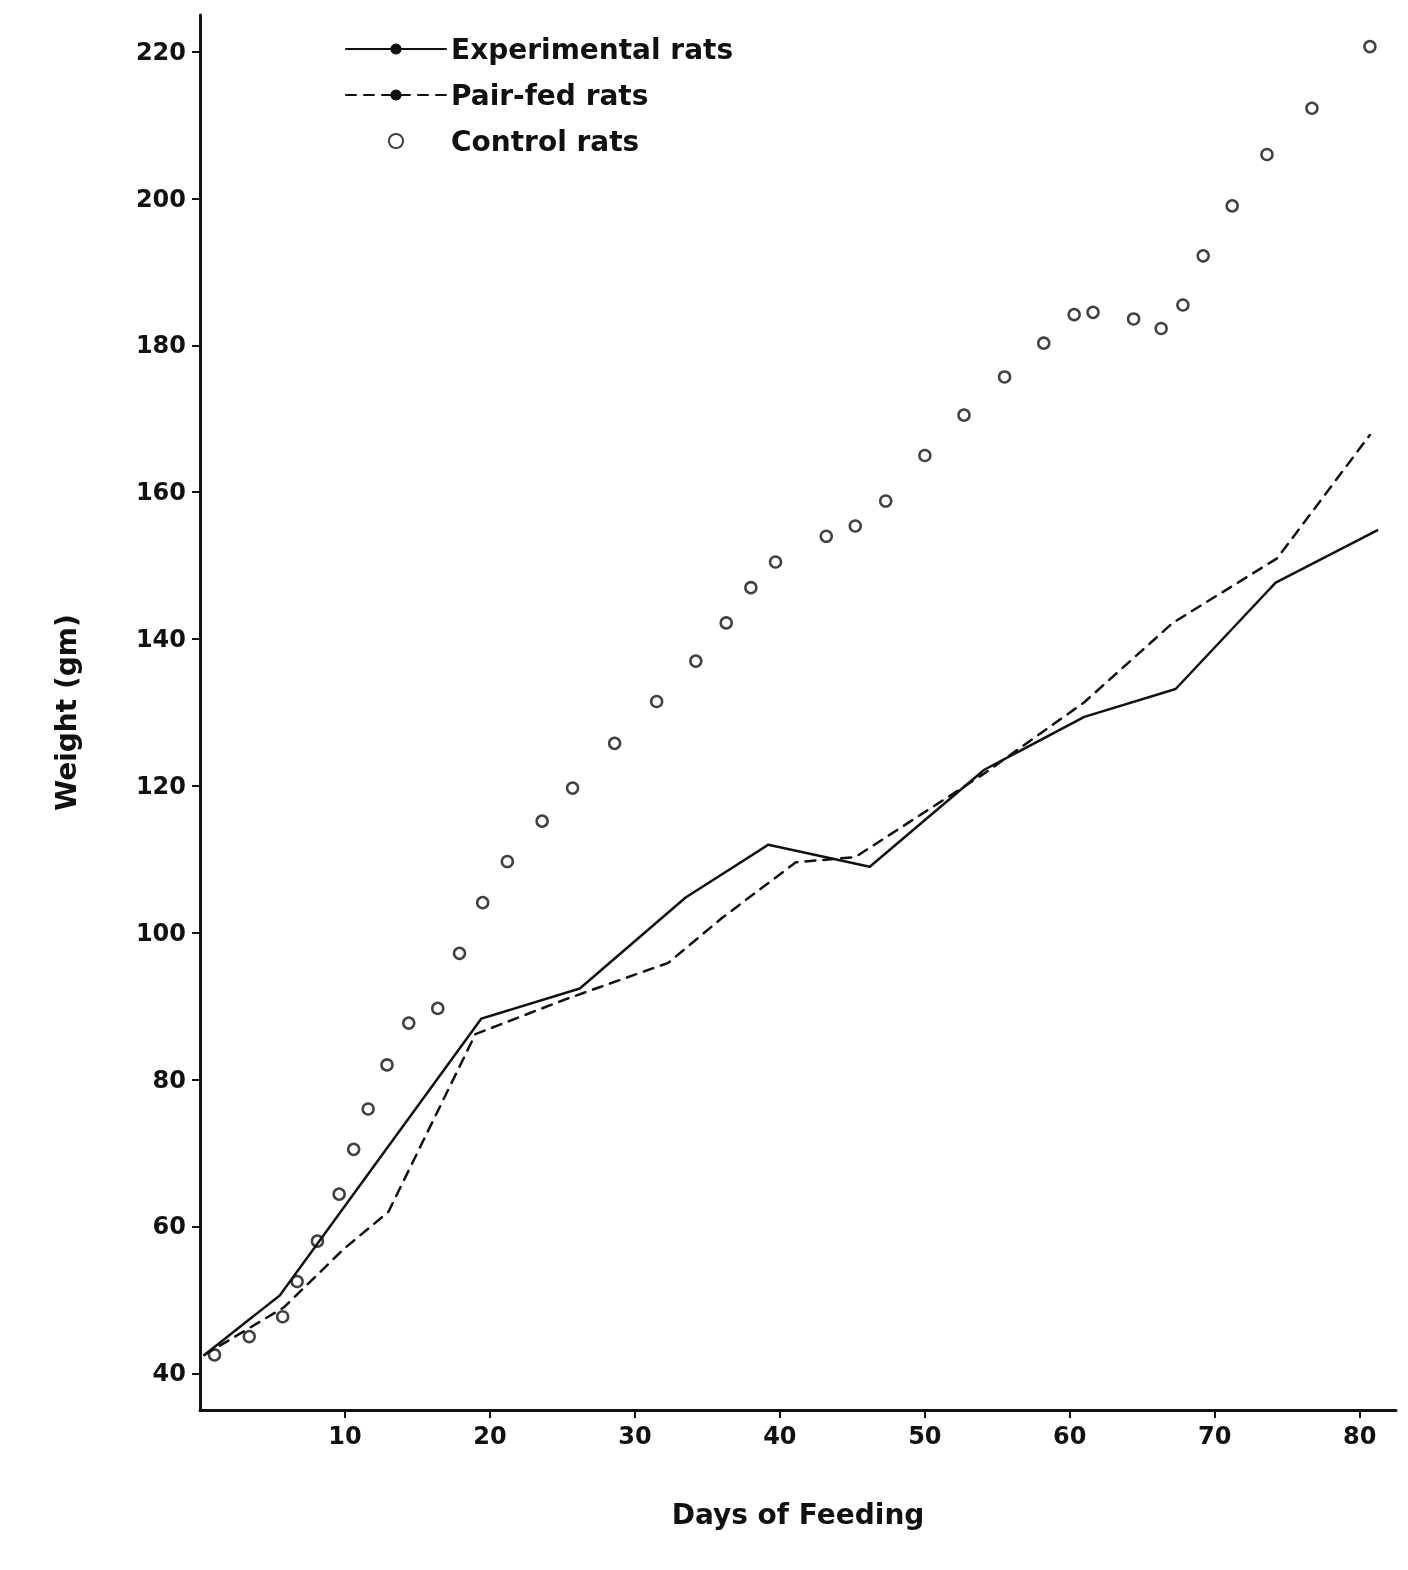 Image resolution: width=1408 pixels, height=1570 pixels. Describe the element at coordinates (160, 785) in the screenshot. I see `y-tick-label: 120` at that location.